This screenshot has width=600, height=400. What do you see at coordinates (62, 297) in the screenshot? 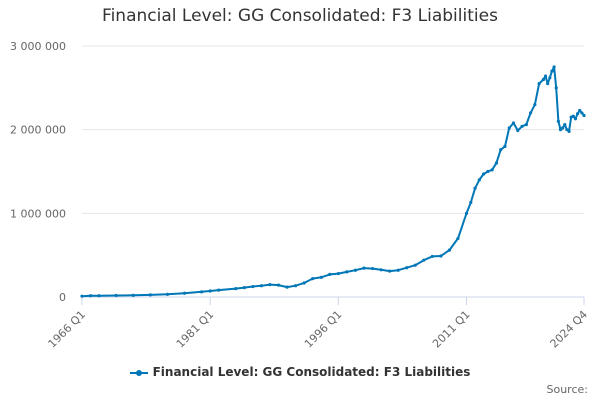
I see `y-tick-label: 0` at bounding box center [62, 297].